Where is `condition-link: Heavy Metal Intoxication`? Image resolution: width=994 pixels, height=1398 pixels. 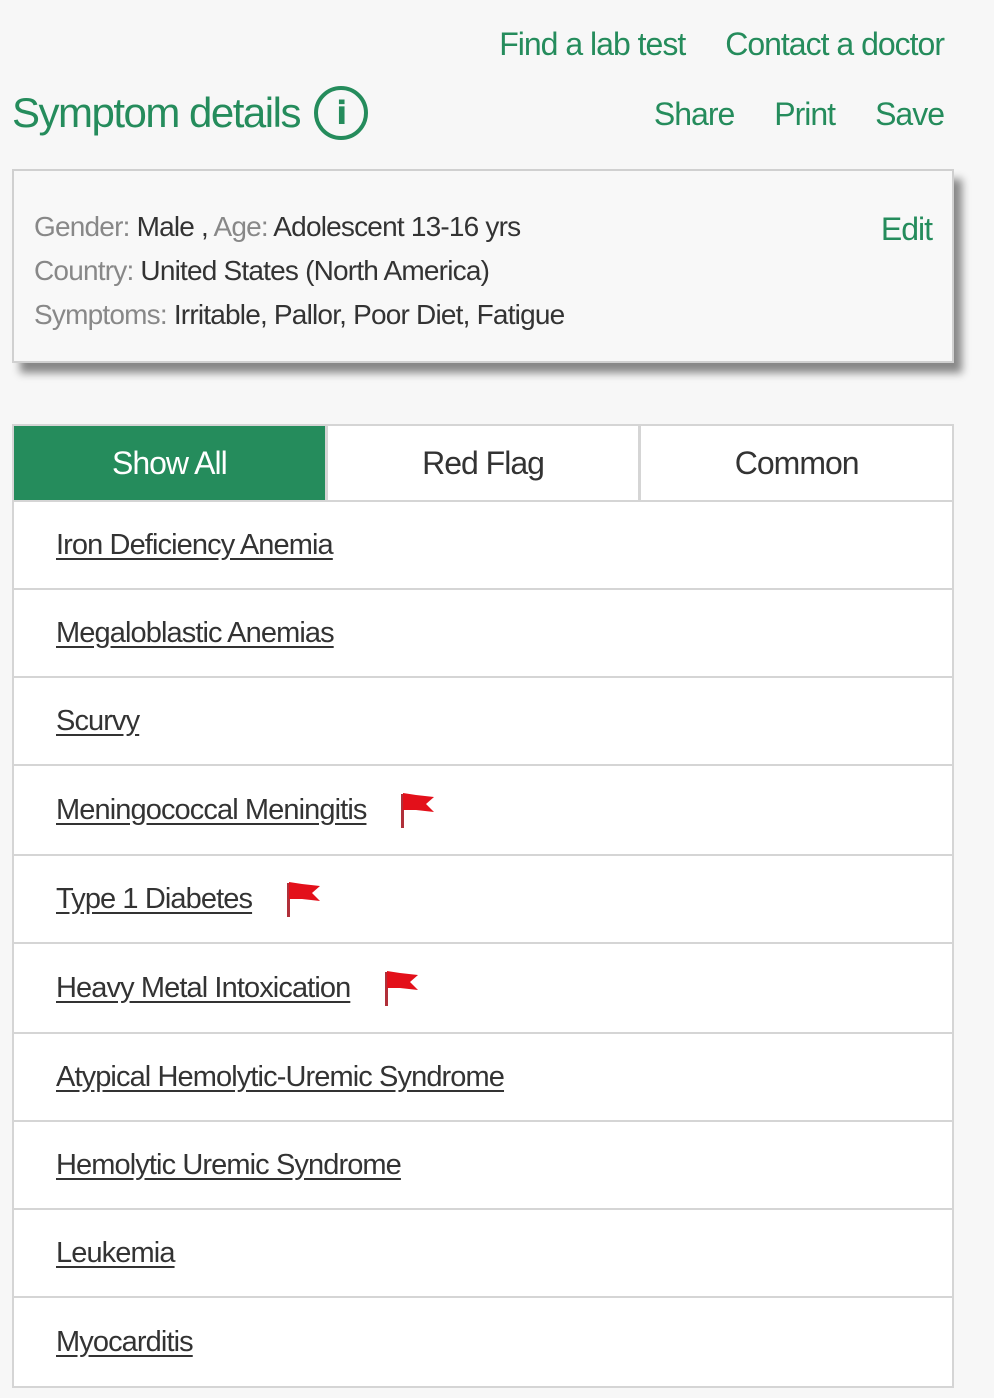
condition-link: Heavy Metal Intoxication is located at coordinates (203, 987).